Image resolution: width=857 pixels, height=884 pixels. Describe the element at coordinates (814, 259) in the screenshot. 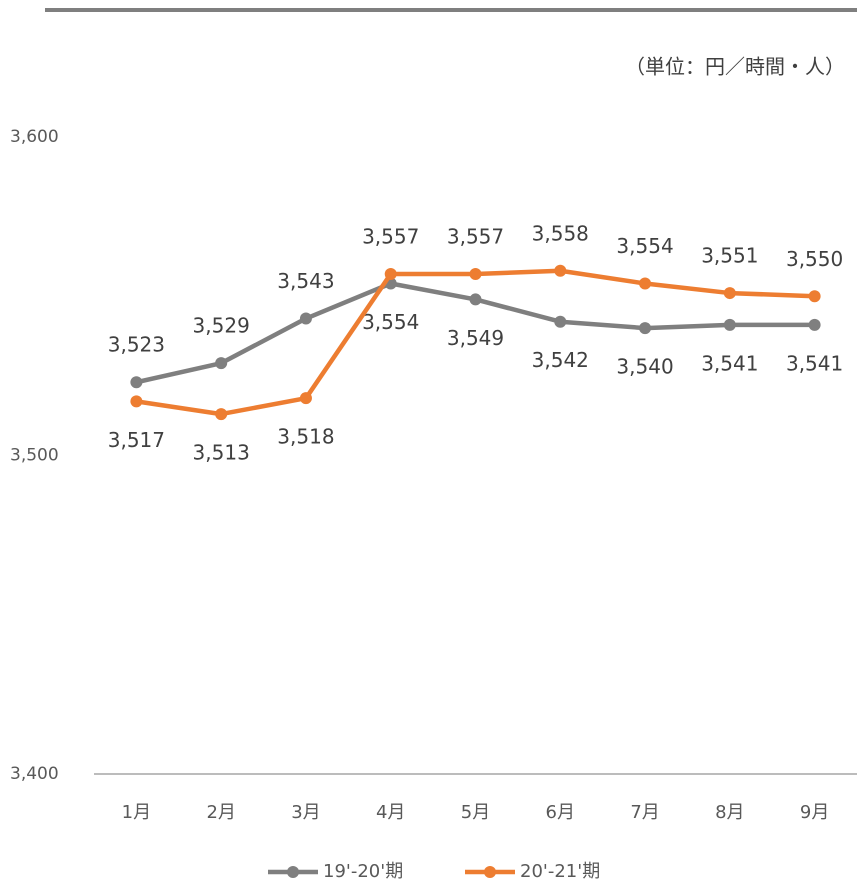

I see `data-label: 3,550` at that location.